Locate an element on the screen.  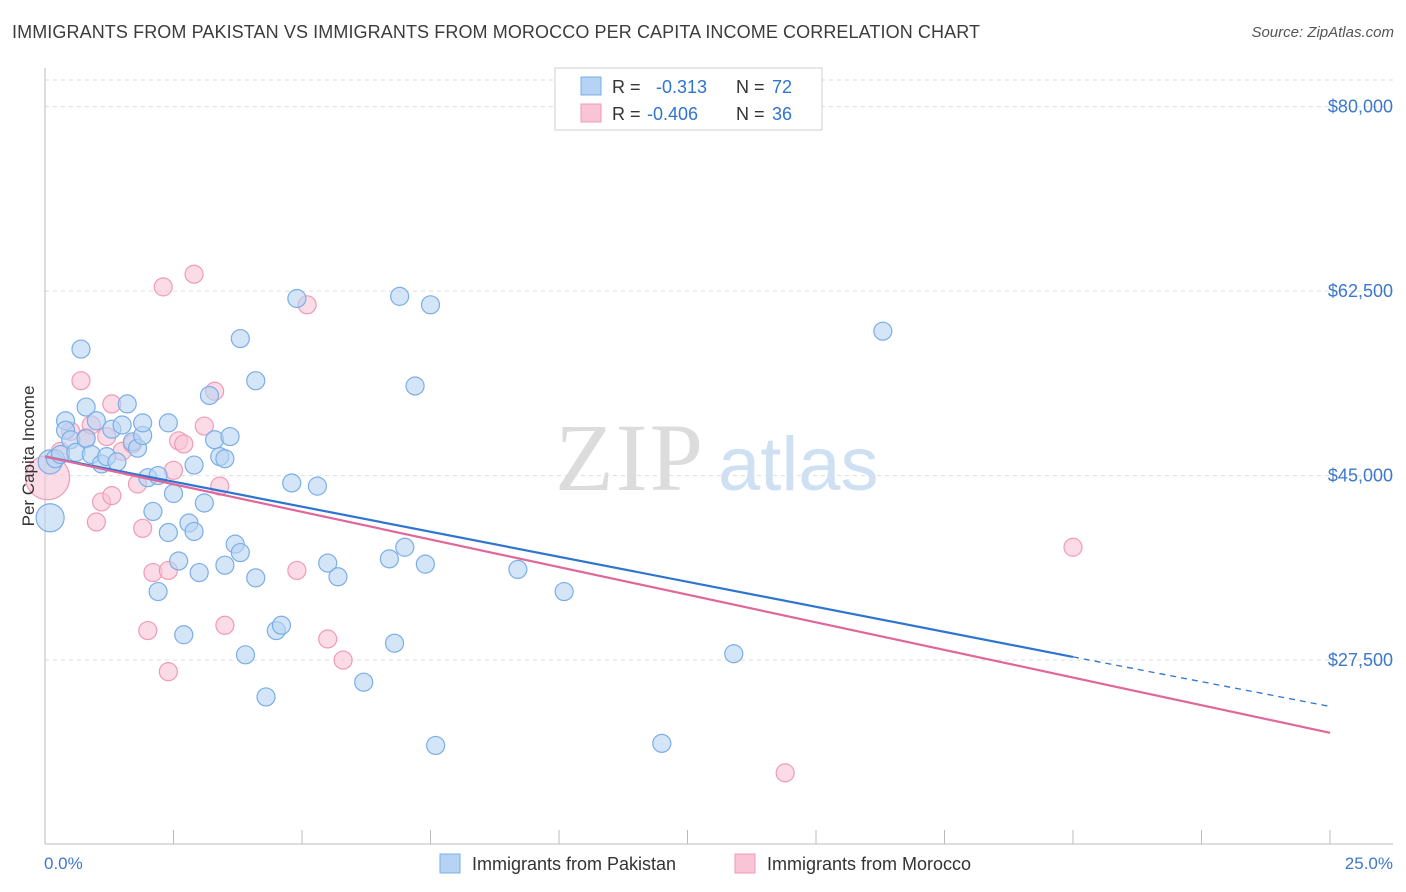
y-tick-label: $27,500 is located at coordinates (1360, 660).